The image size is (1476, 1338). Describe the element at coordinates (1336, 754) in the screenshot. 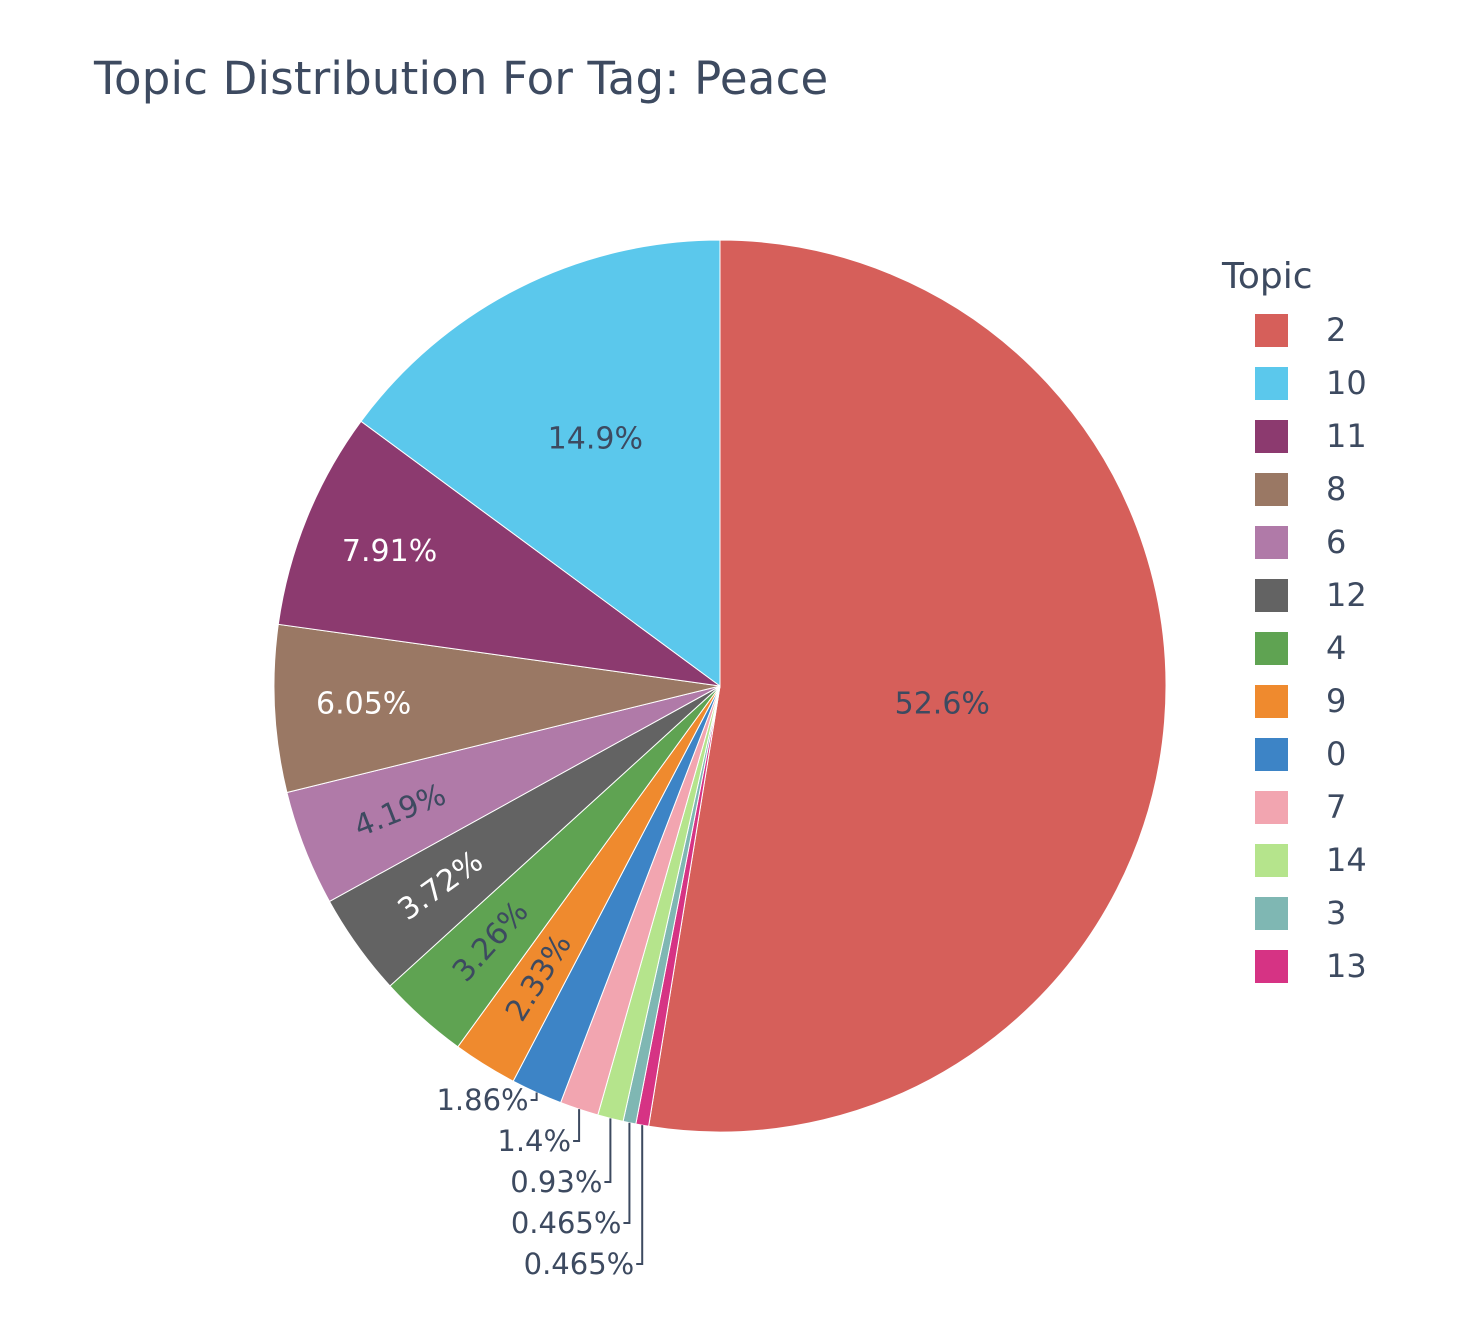

I see `legend-label: 0` at that location.